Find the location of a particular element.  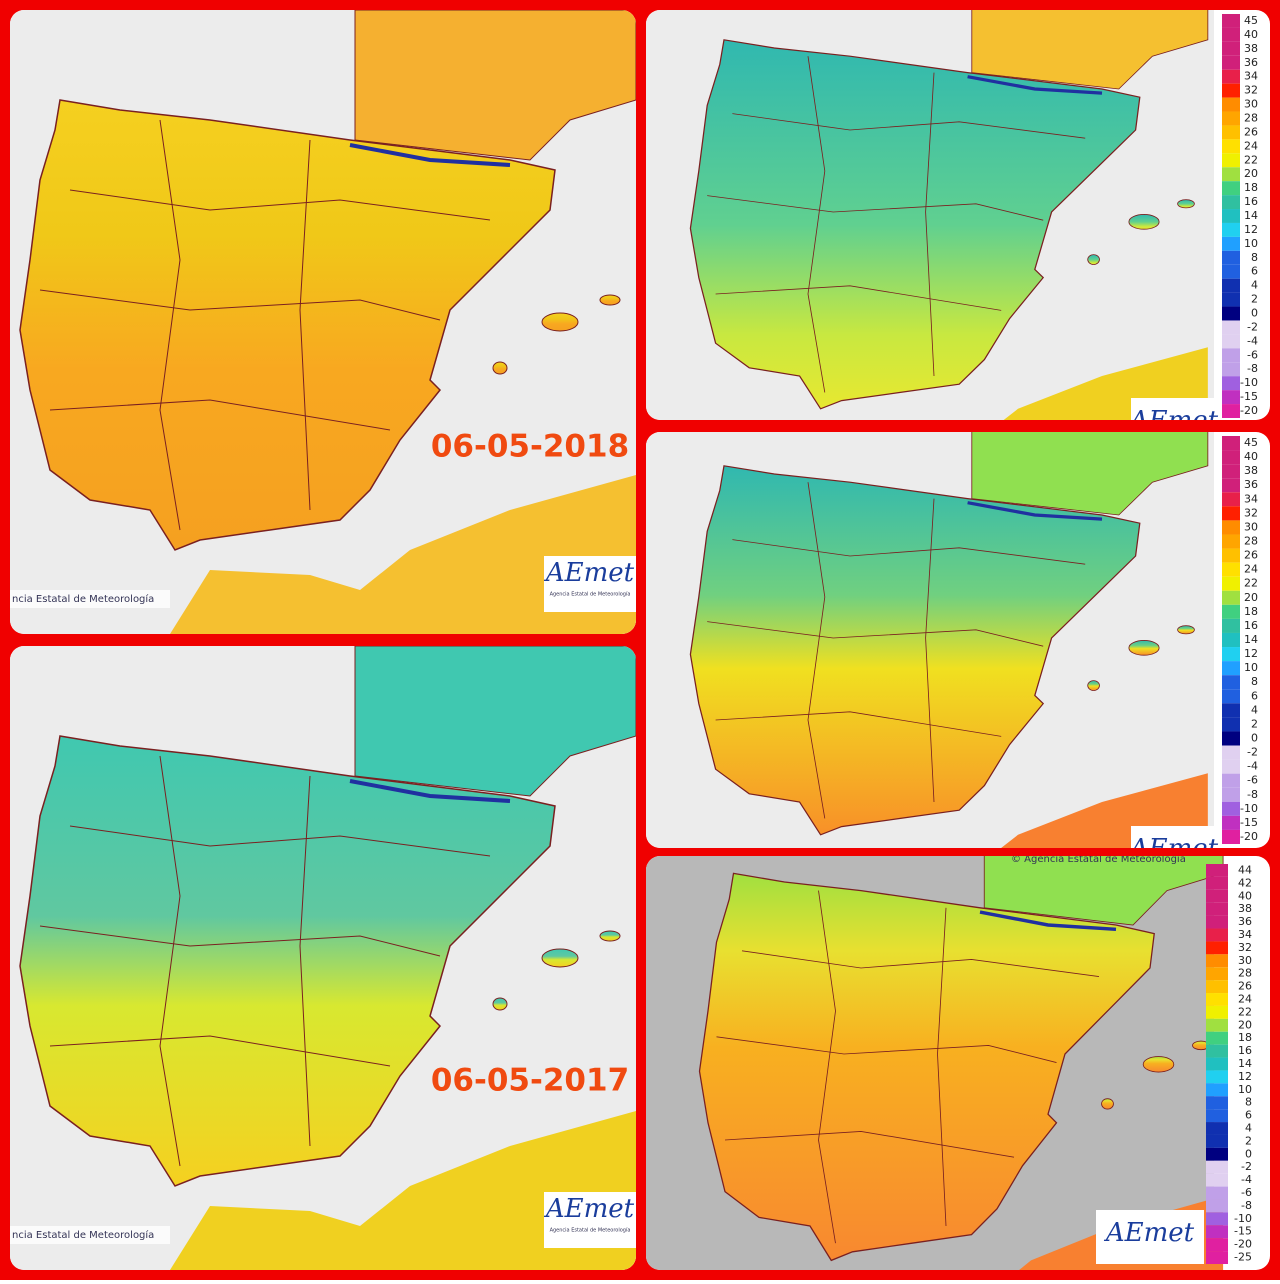

legend-label: -10 is located at coordinates (1243, 1218).